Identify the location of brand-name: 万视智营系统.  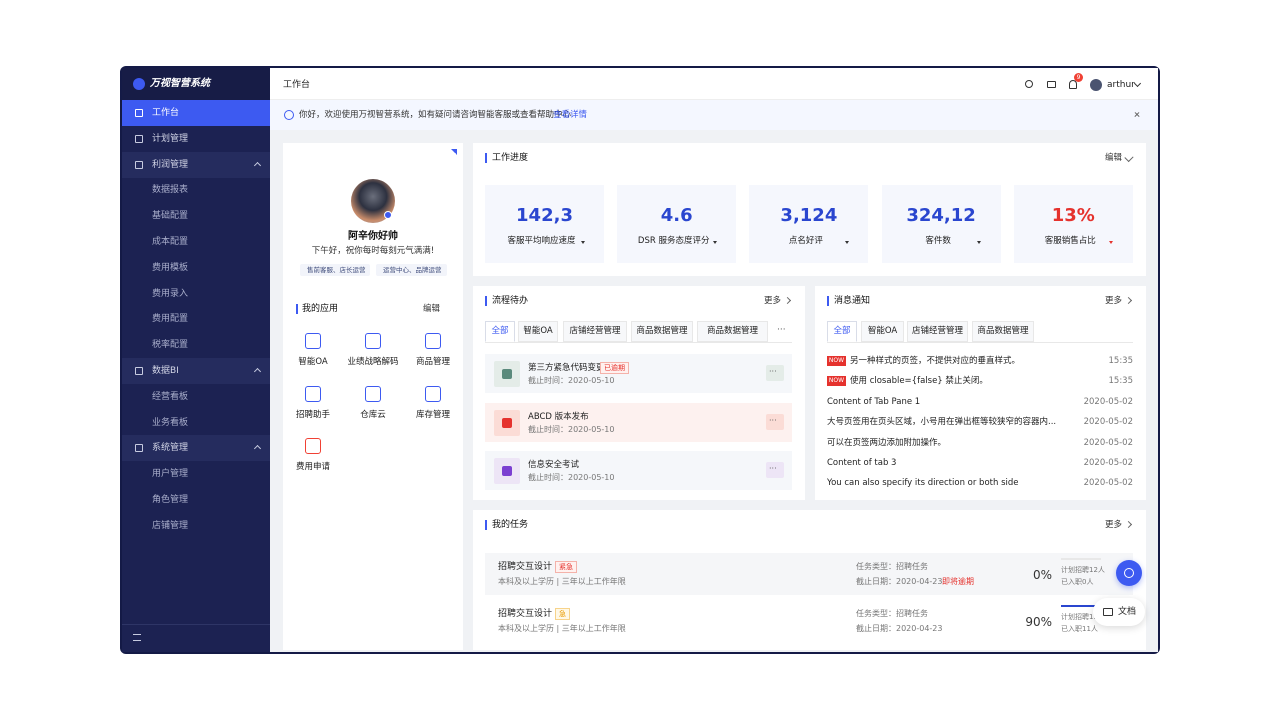
(180, 83).